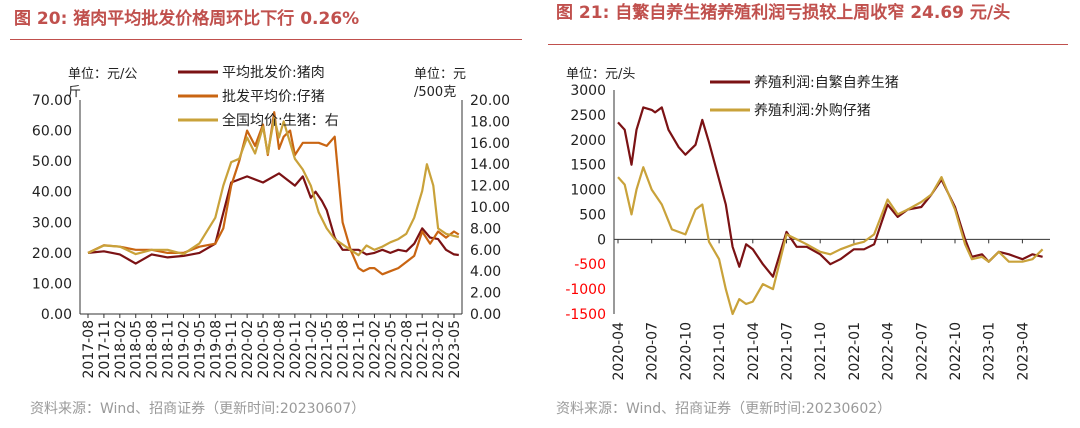 Image resolution: width=1080 pixels, height=428 pixels. I want to click on y-tick-label: 2500, so click(588, 116).